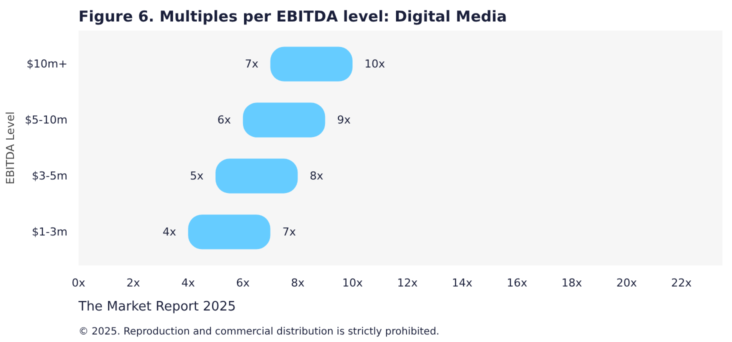 The height and width of the screenshot is (342, 732). I want to click on x-tick-label: 20x, so click(627, 283).